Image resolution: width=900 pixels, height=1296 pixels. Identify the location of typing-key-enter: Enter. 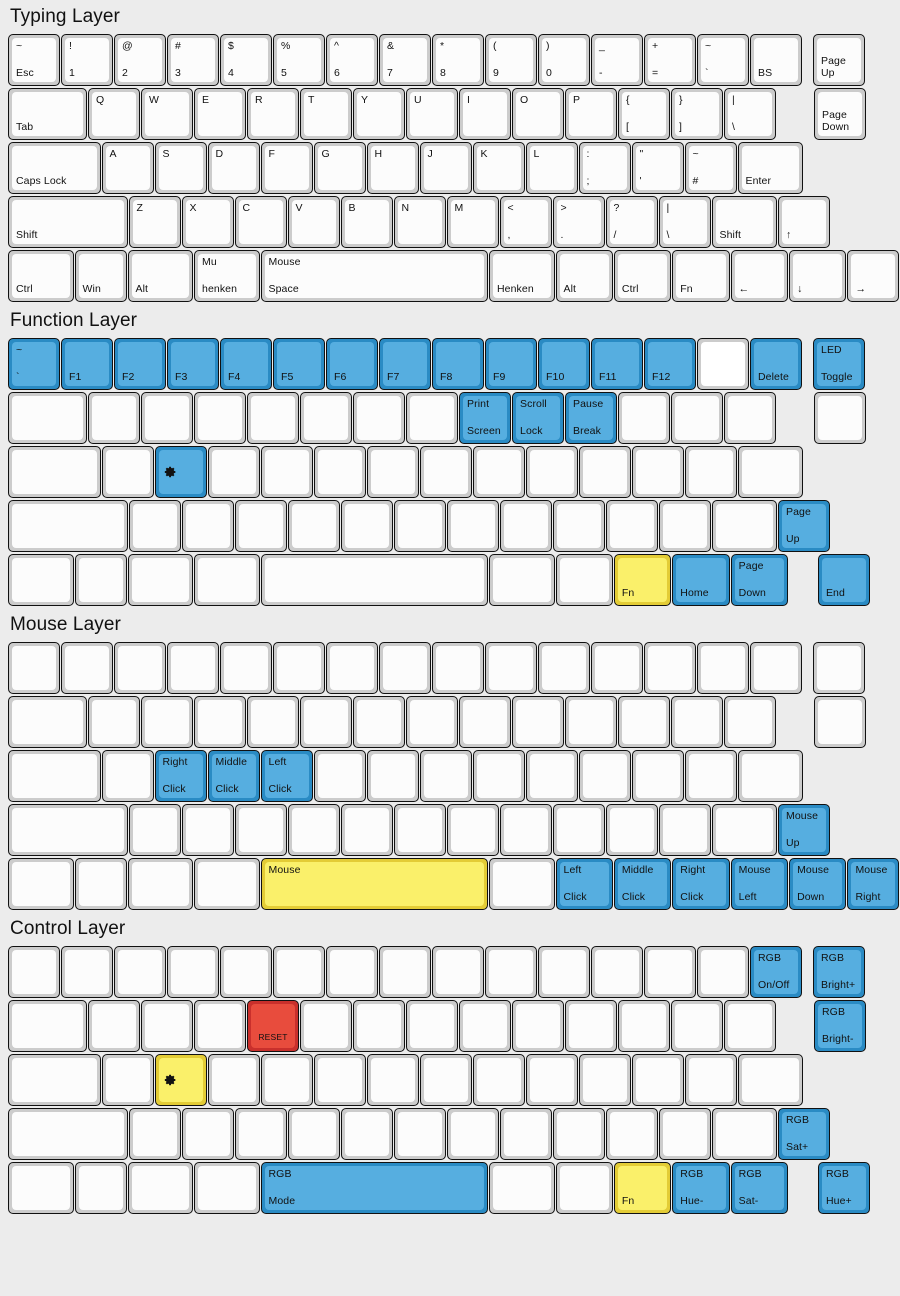
(770, 168).